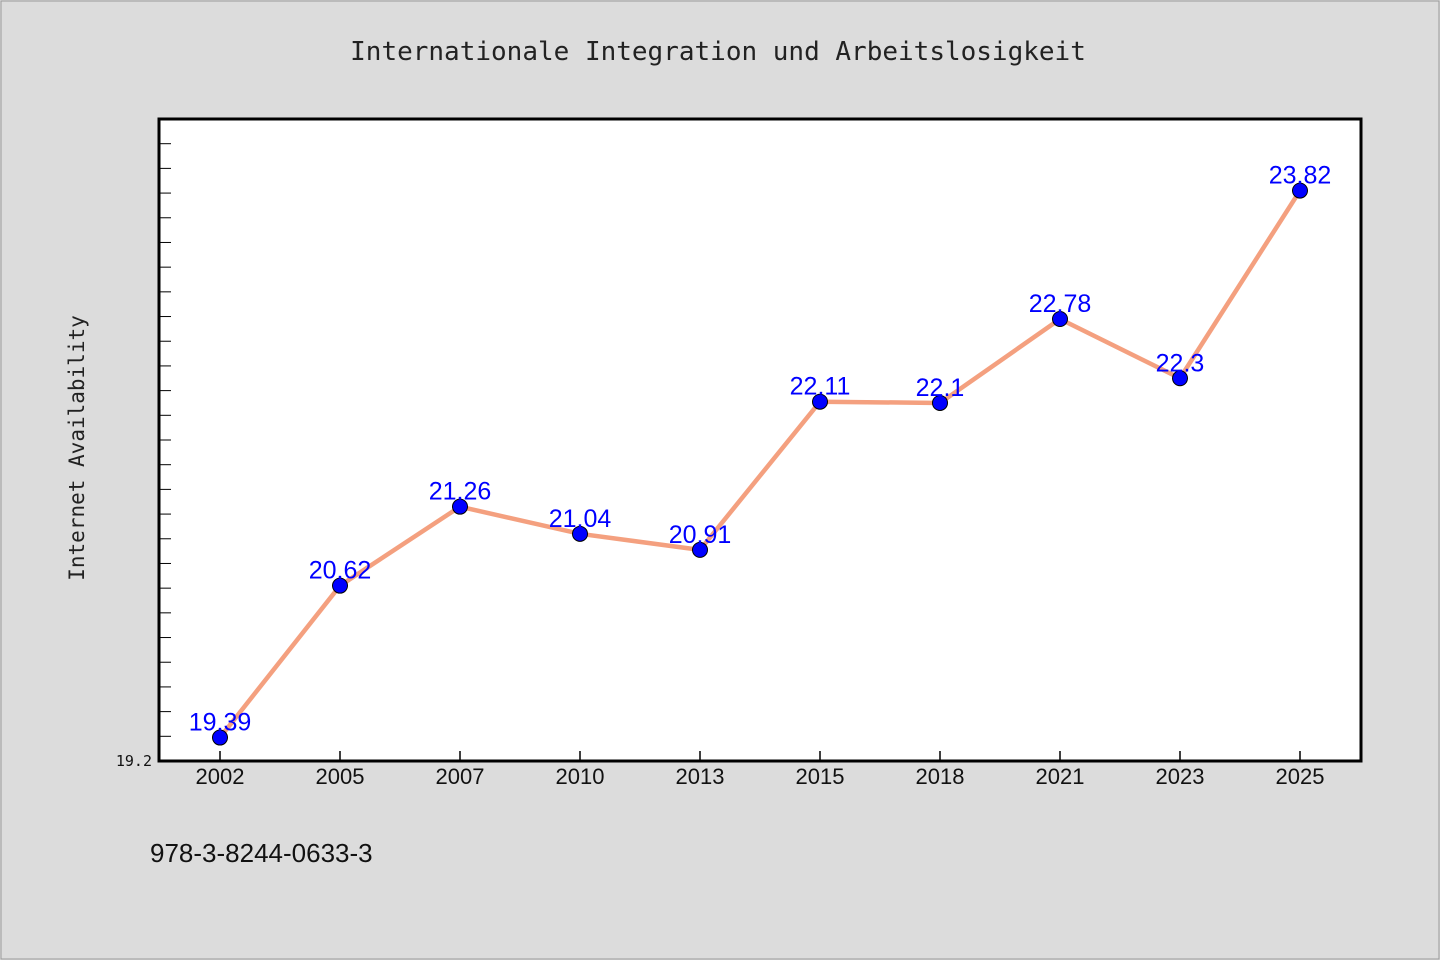 Image resolution: width=1440 pixels, height=960 pixels. What do you see at coordinates (700, 535) in the screenshot?
I see `data-label-2013: 20.91` at bounding box center [700, 535].